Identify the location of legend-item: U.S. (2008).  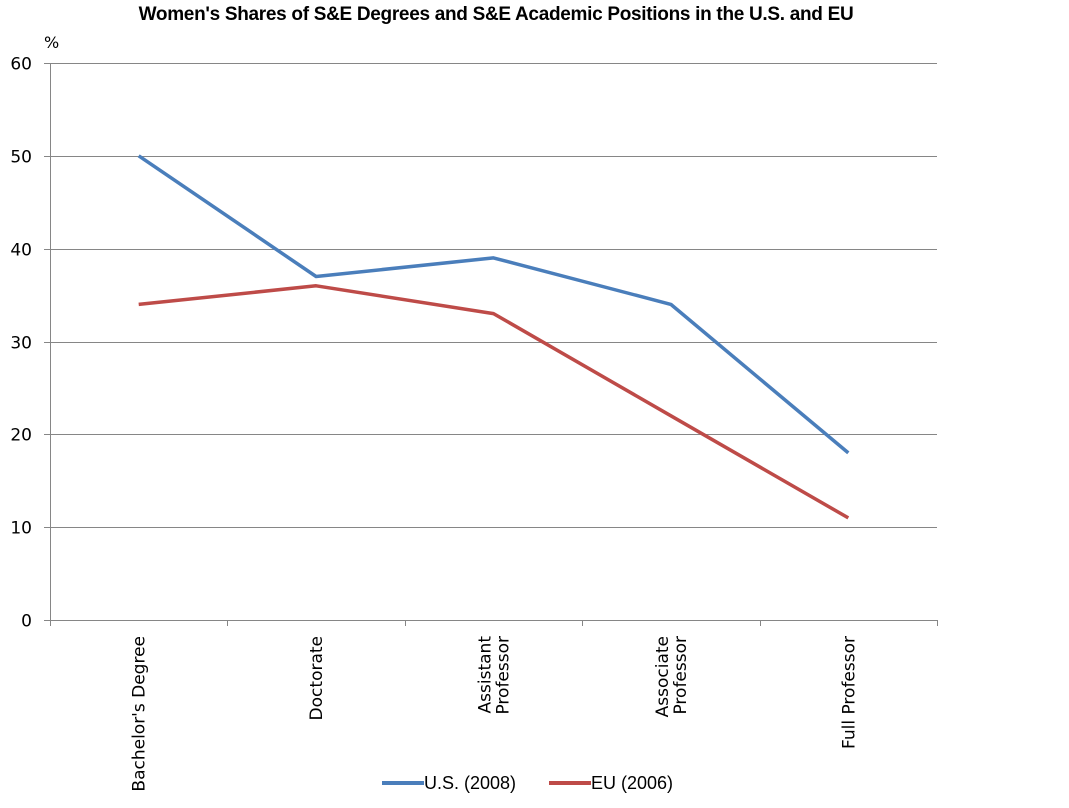
(449, 783).